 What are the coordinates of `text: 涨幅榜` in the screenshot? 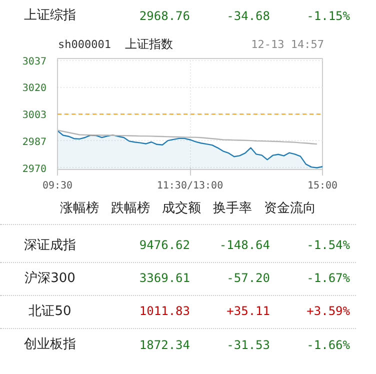 It's located at (79, 209).